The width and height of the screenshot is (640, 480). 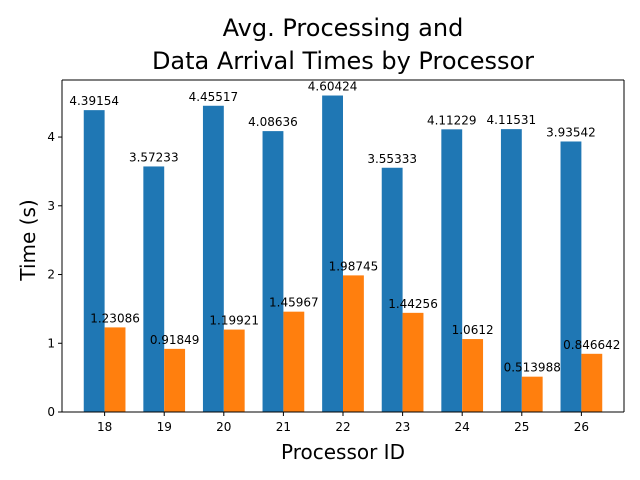 I want to click on chart-title-line-2: Data Arrival Times by Processor, so click(x=343, y=61).